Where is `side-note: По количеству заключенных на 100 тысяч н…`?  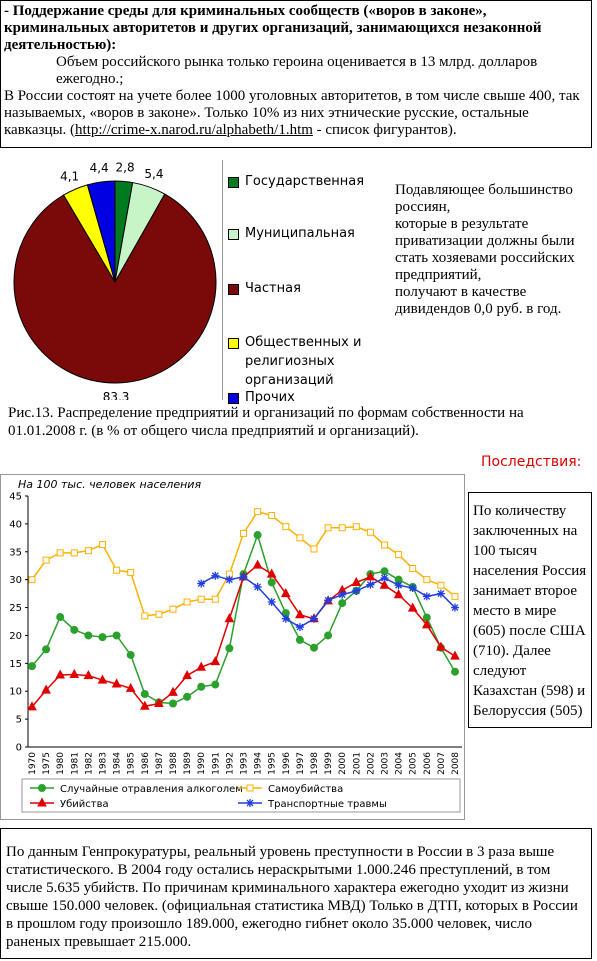 side-note: По количеству заключенных на 100 тысяч н… is located at coordinates (530, 610).